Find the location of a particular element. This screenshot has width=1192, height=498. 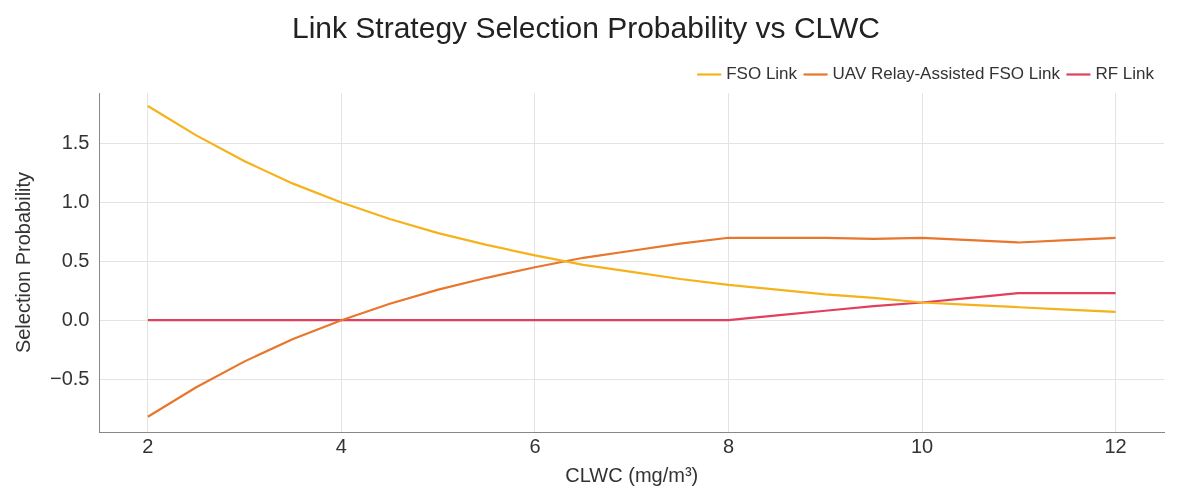

x-tick-label: 4 is located at coordinates (341, 445).